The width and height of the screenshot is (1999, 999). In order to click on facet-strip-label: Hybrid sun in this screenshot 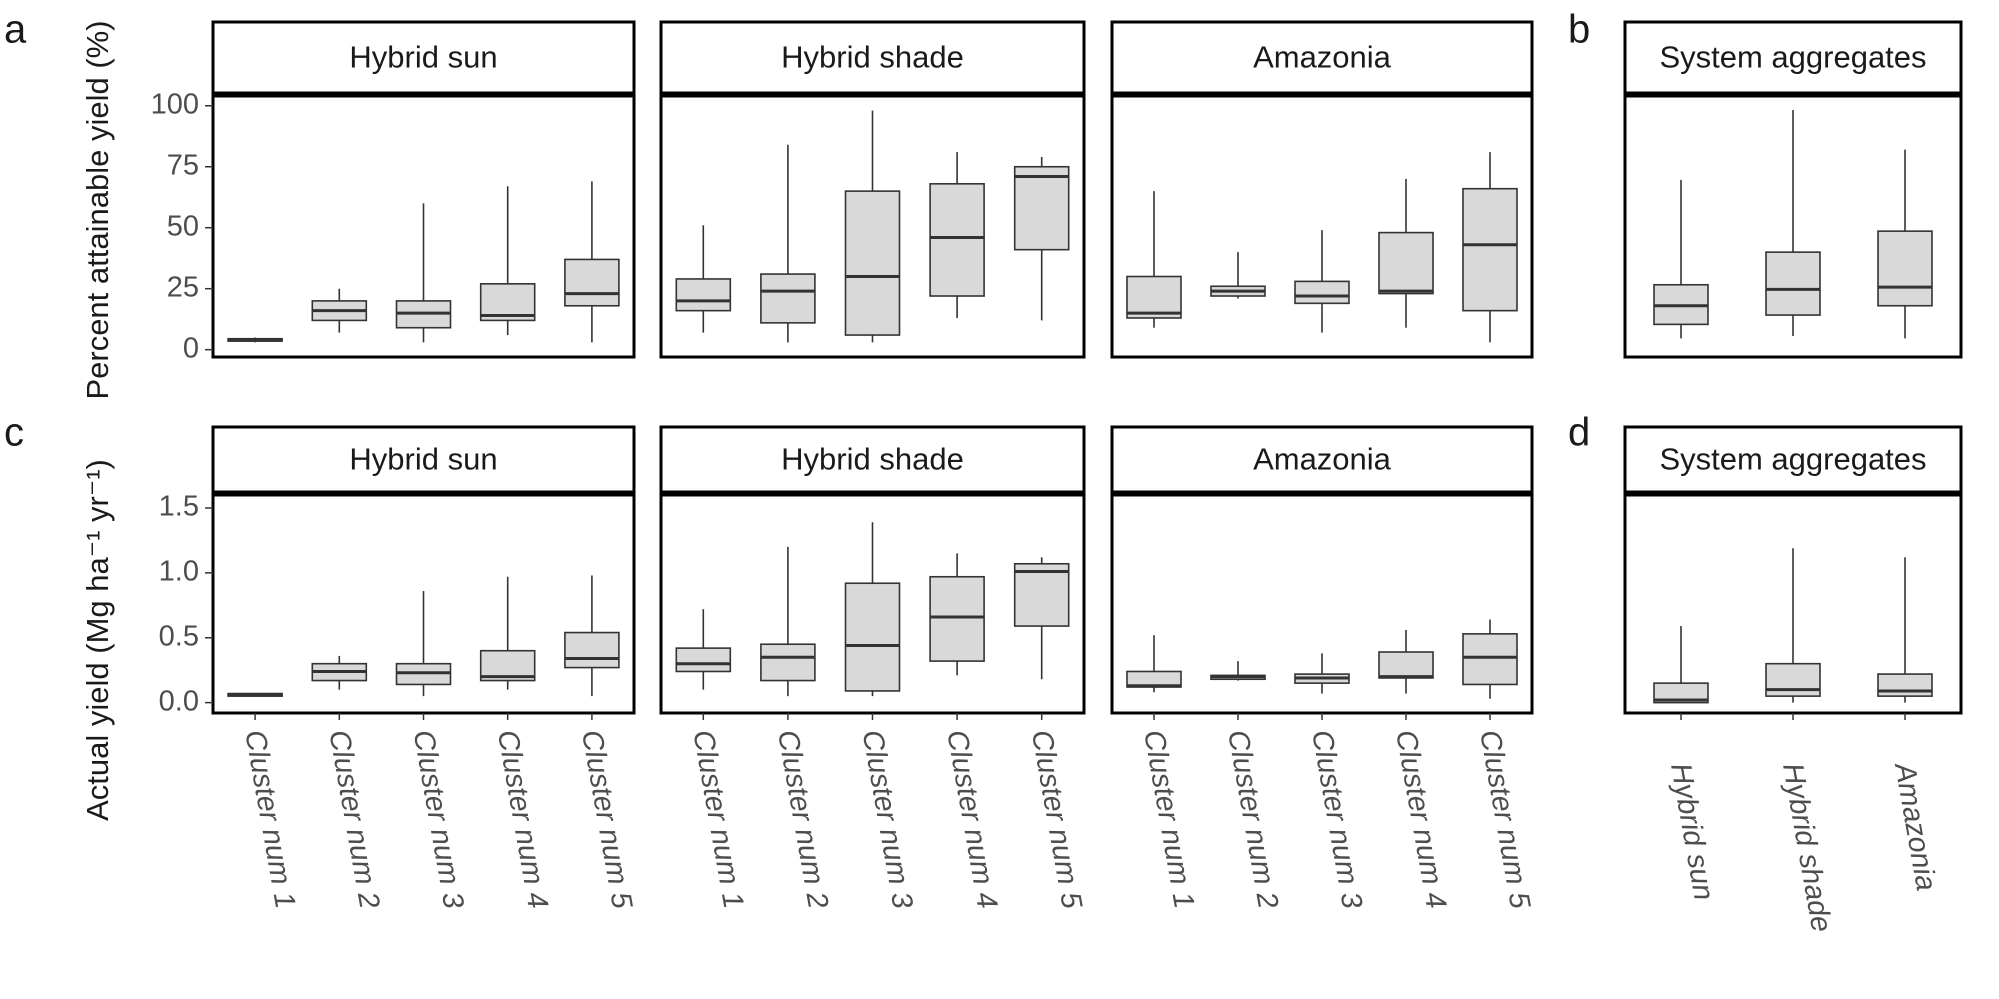, I will do `click(423, 459)`.